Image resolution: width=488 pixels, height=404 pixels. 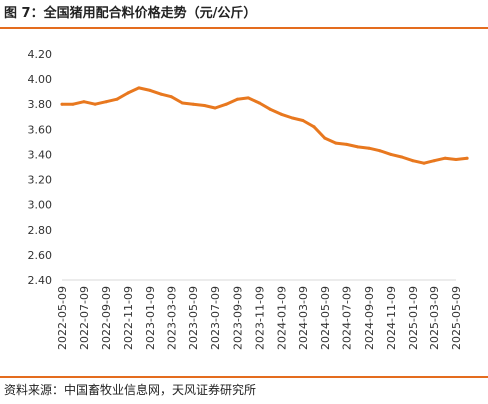 I want to click on x-tick-label: 2022-05-09, so click(x=62, y=318).